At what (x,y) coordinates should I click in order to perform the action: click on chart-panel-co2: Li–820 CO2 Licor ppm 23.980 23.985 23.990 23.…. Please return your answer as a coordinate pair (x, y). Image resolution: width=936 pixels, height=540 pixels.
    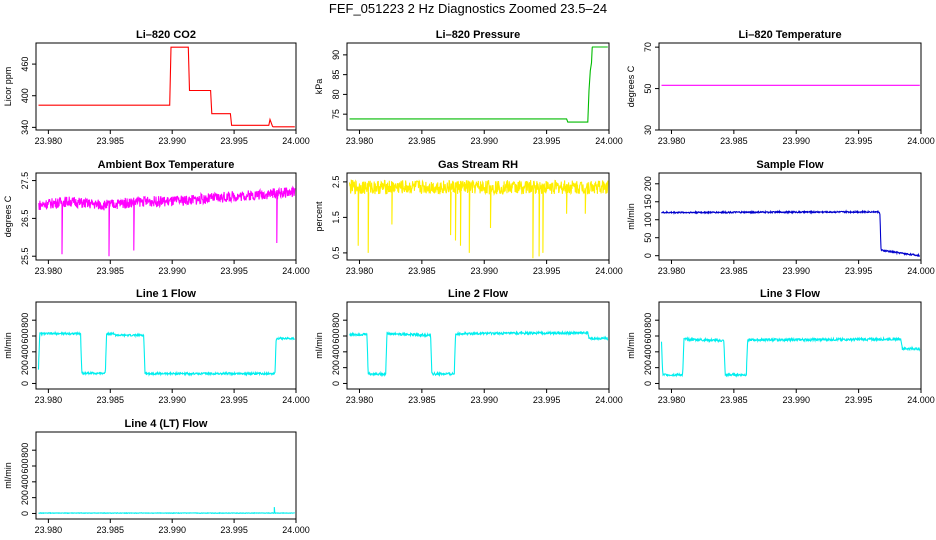
    Looking at the image, I should click on (156, 87).